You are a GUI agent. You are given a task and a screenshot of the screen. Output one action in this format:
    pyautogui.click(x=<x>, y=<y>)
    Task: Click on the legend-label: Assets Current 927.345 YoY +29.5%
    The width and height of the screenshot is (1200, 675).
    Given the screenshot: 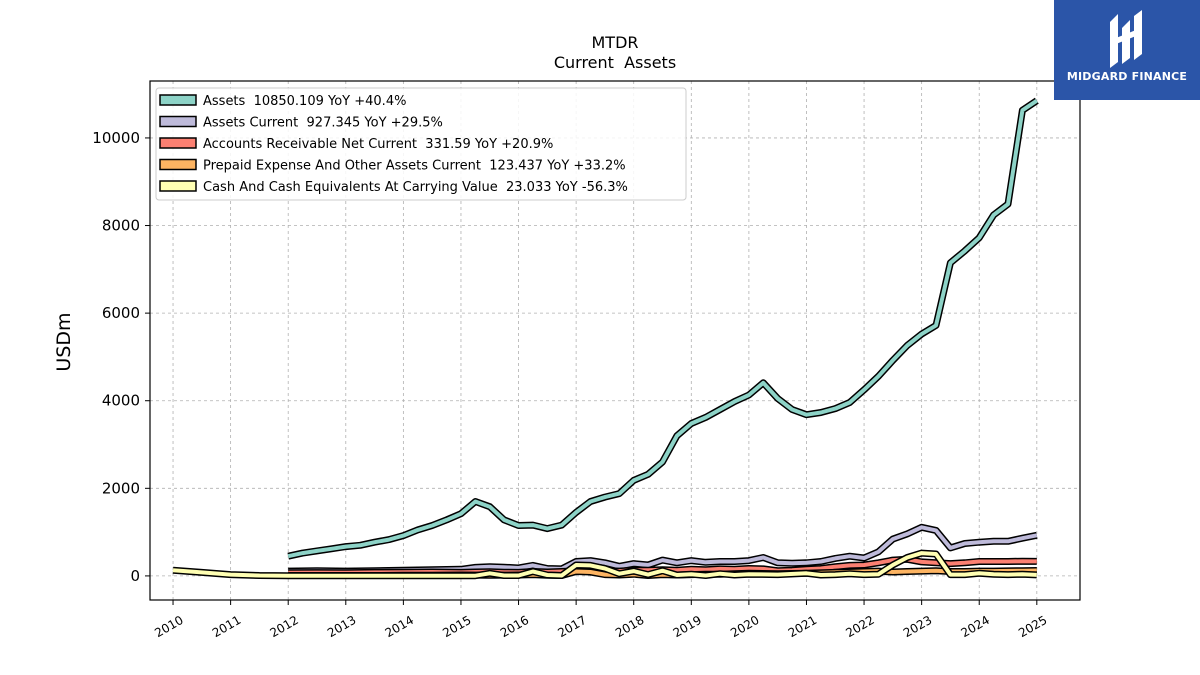 What is the action you would take?
    pyautogui.click(x=323, y=123)
    